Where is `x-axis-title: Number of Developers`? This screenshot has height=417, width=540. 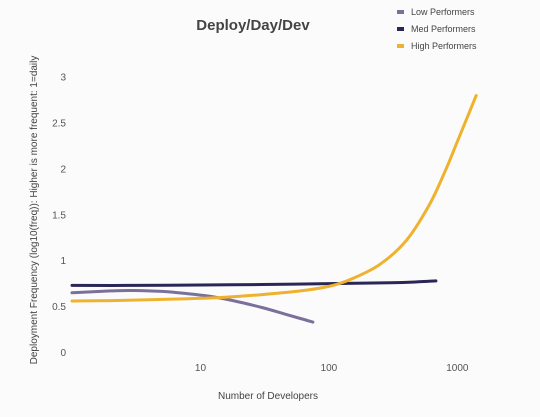 x-axis-title: Number of Developers is located at coordinates (268, 396).